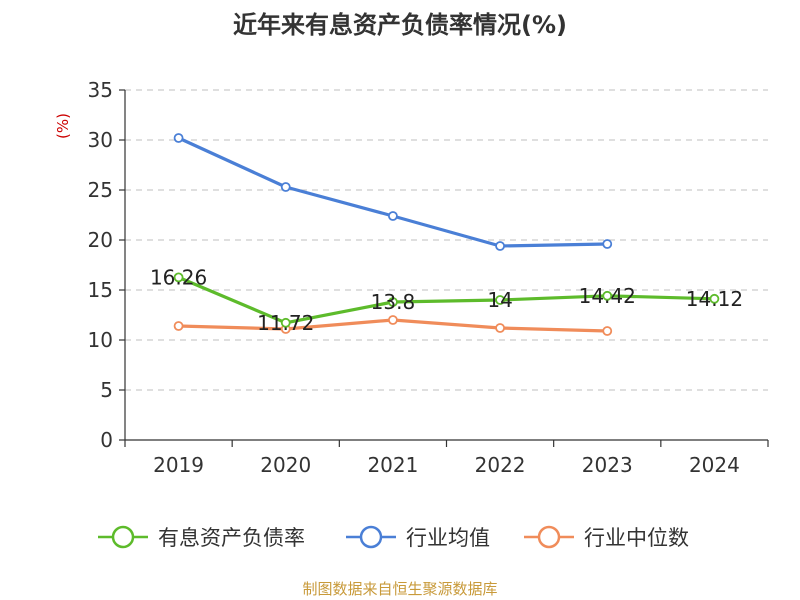  I want to click on data-label: 13.8, so click(393, 302).